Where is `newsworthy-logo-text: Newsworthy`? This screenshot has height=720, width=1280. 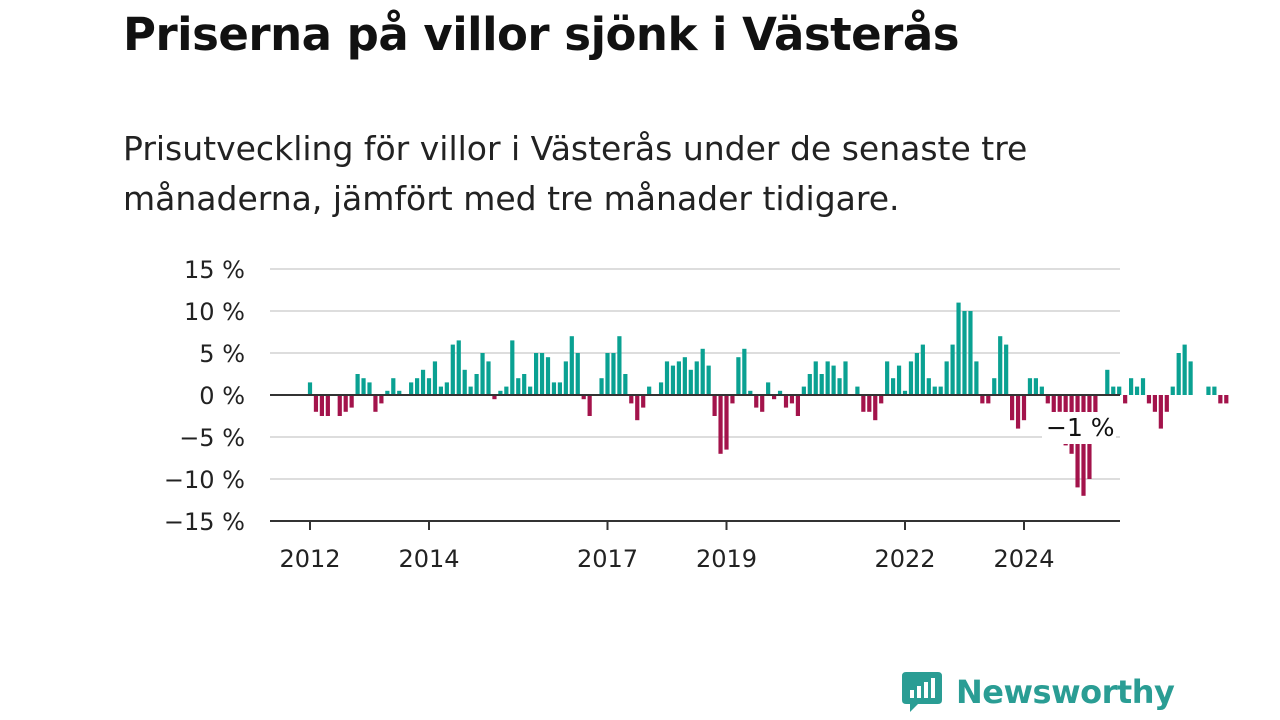 newsworthy-logo-text: Newsworthy is located at coordinates (1065, 692).